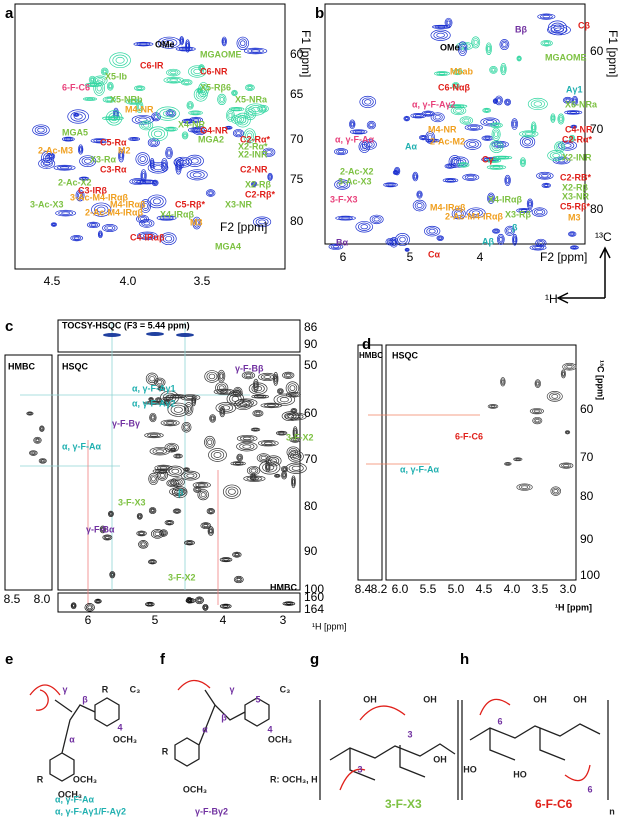  I want to click on peak-label: X4-IRαβ, so click(177, 214).